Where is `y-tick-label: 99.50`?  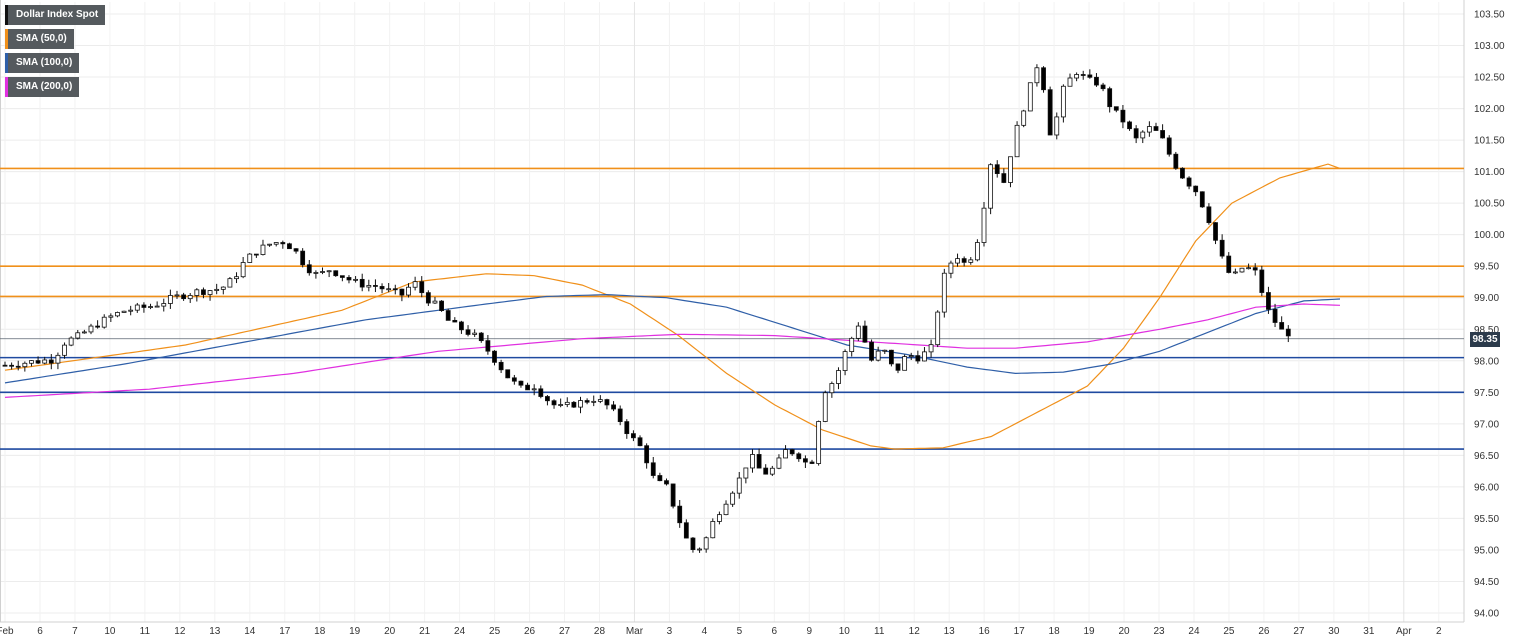
y-tick-label: 99.50 is located at coordinates (1486, 267).